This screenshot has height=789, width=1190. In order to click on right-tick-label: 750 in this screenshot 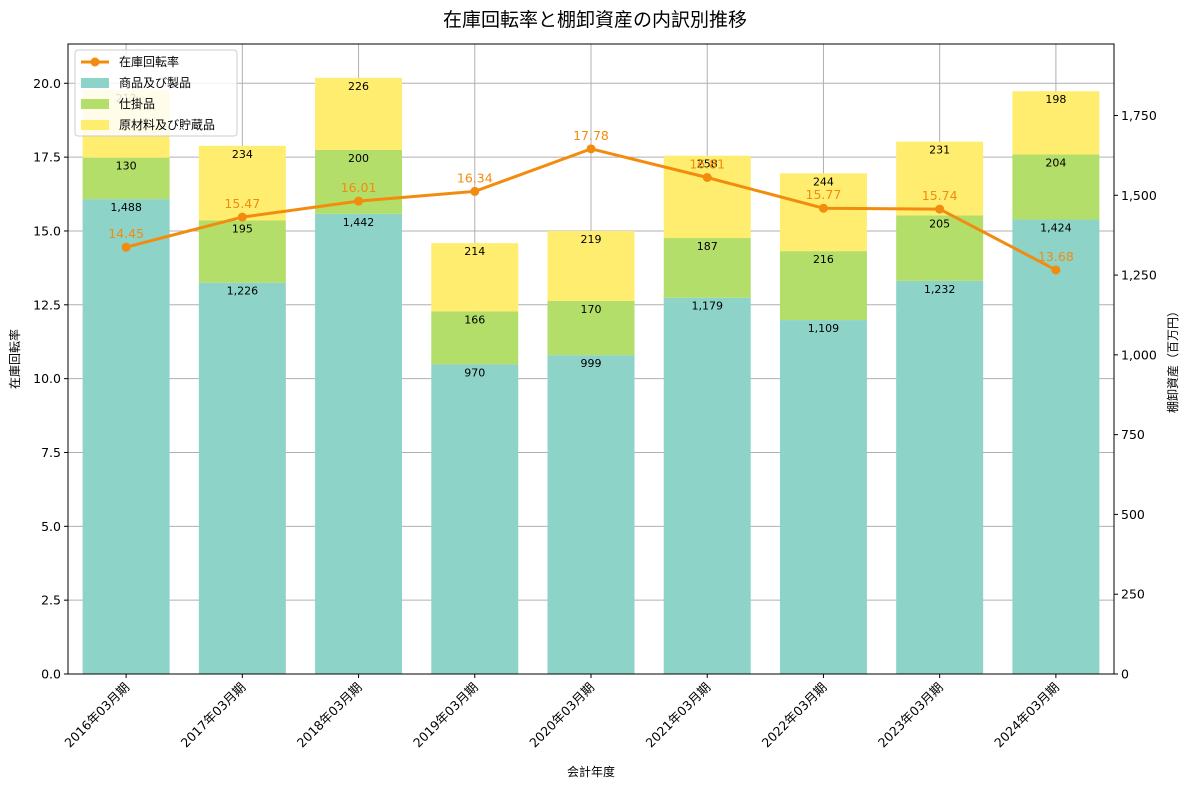, I will do `click(1133, 434)`.